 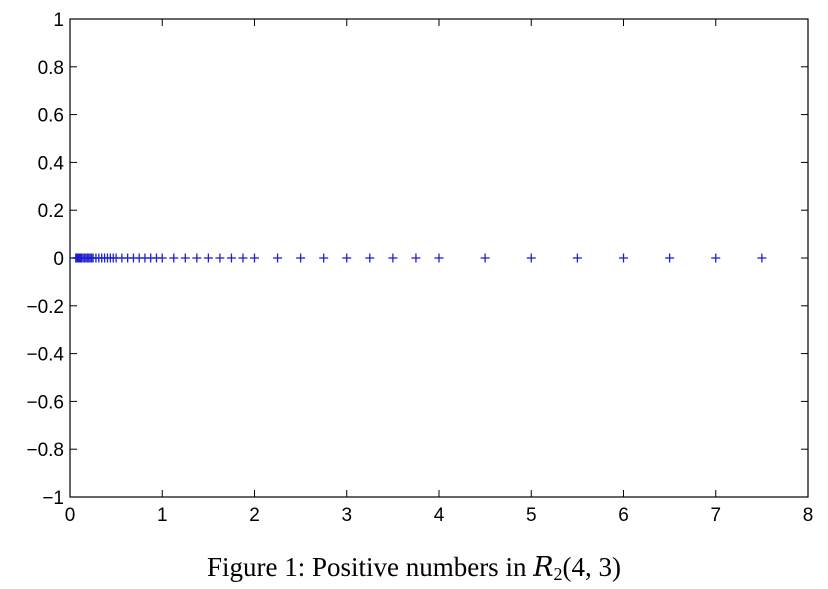 What do you see at coordinates (45, 307) in the screenshot?
I see `y-tick-label: −0.2` at bounding box center [45, 307].